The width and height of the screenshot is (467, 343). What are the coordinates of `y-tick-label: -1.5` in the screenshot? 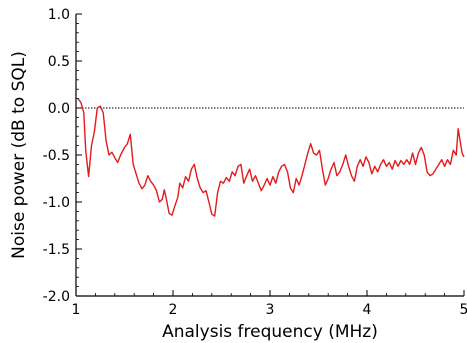 It's located at (56, 250).